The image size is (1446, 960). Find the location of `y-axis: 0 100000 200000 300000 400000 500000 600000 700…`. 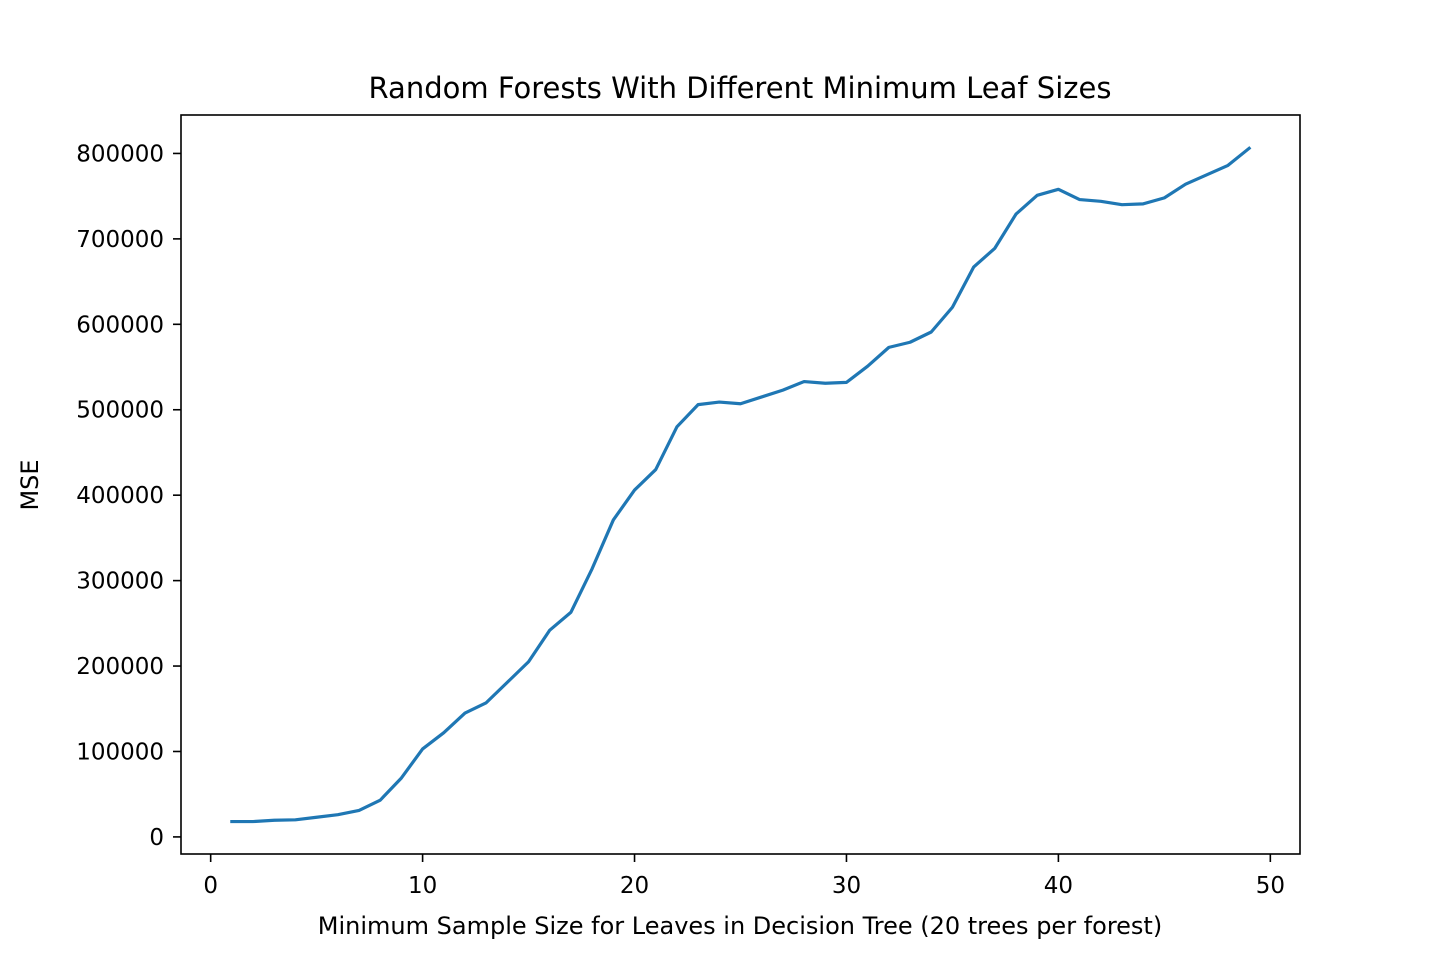

y-axis: 0 100000 200000 300000 400000 500000 600000 700… is located at coordinates (128, 496).